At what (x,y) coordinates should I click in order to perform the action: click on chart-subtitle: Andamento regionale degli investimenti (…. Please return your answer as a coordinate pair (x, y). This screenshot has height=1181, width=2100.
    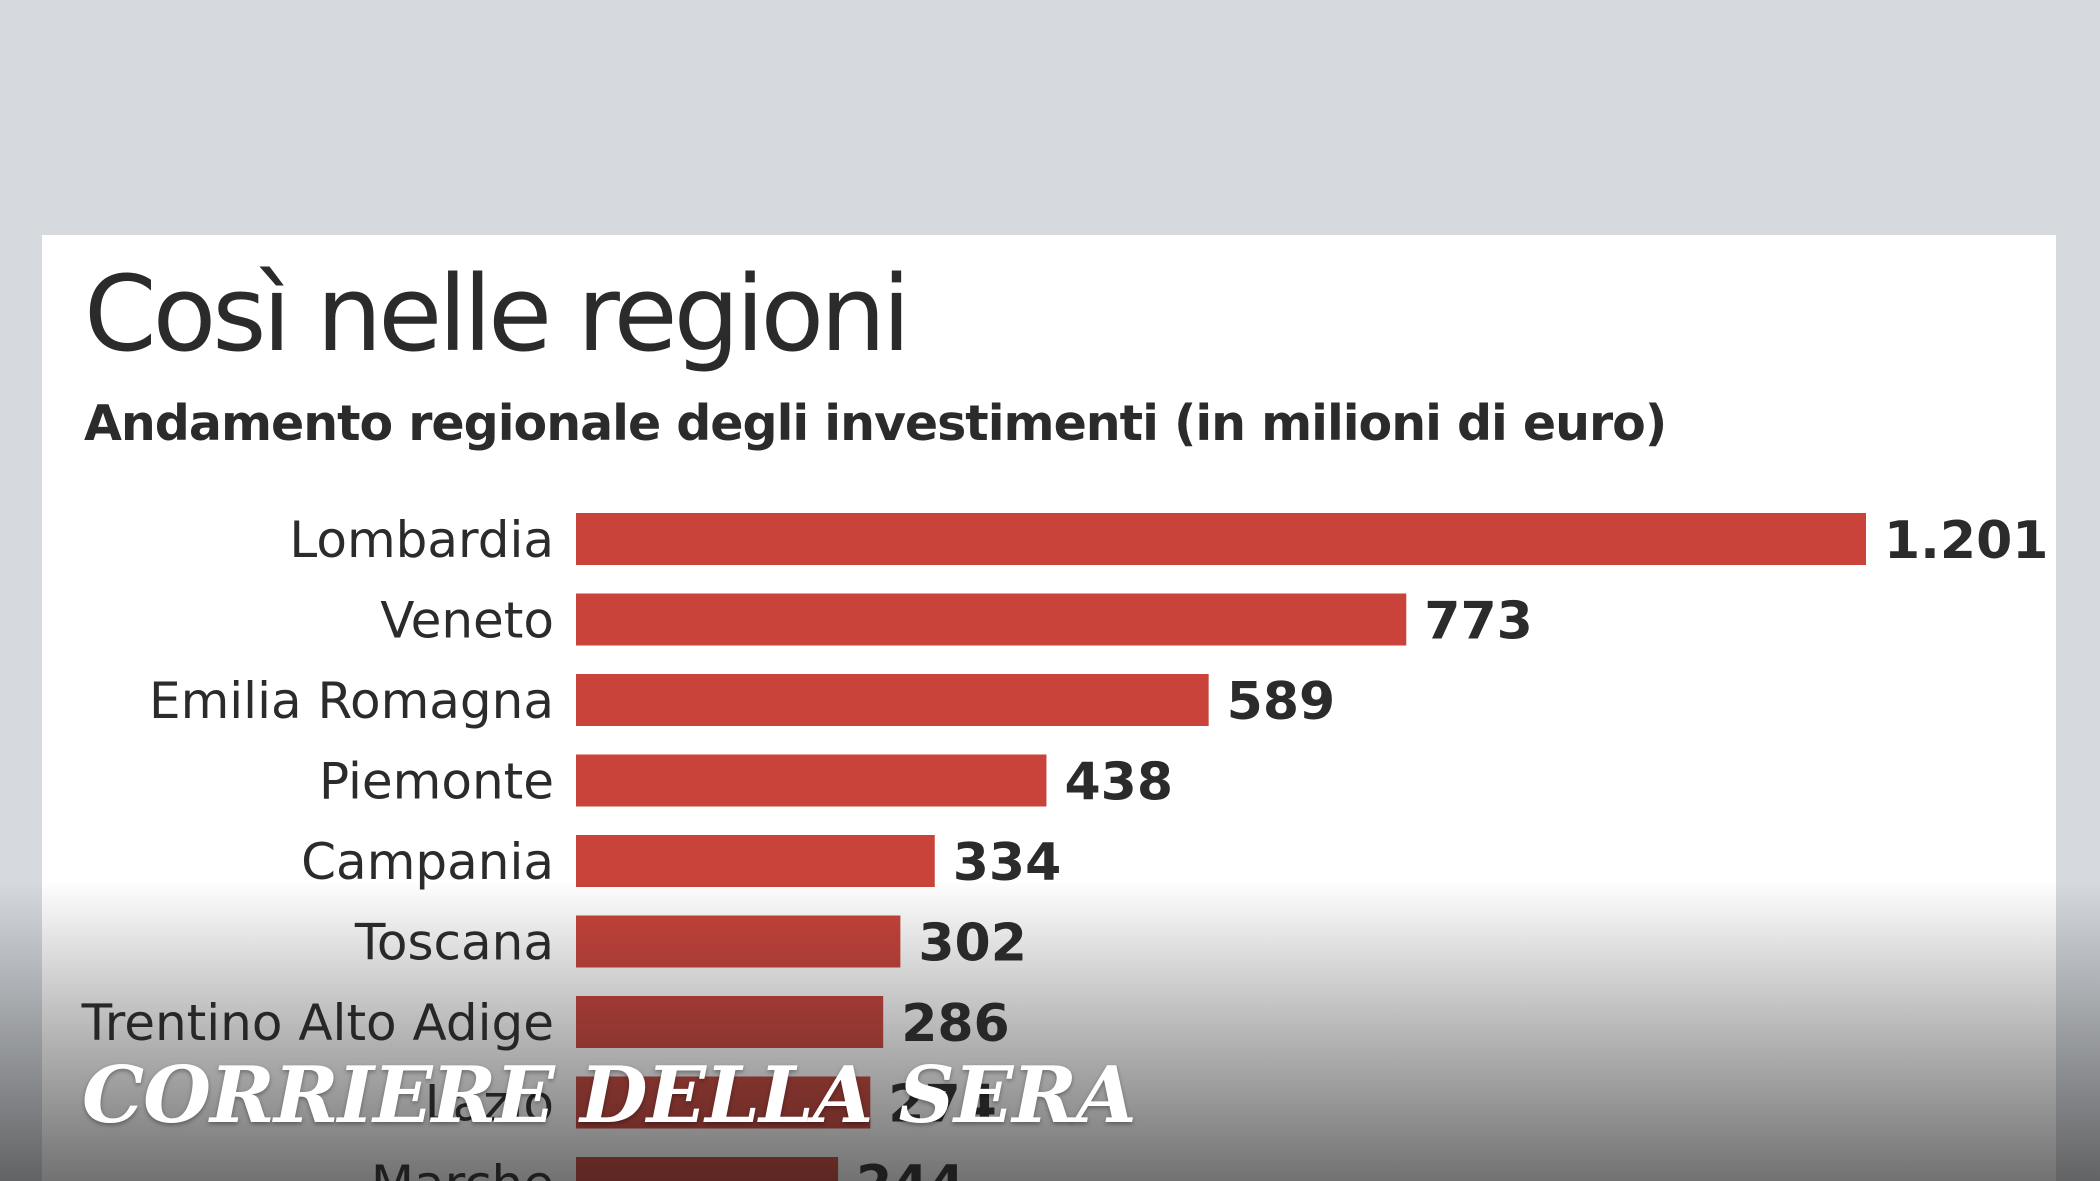
    Looking at the image, I should click on (875, 423).